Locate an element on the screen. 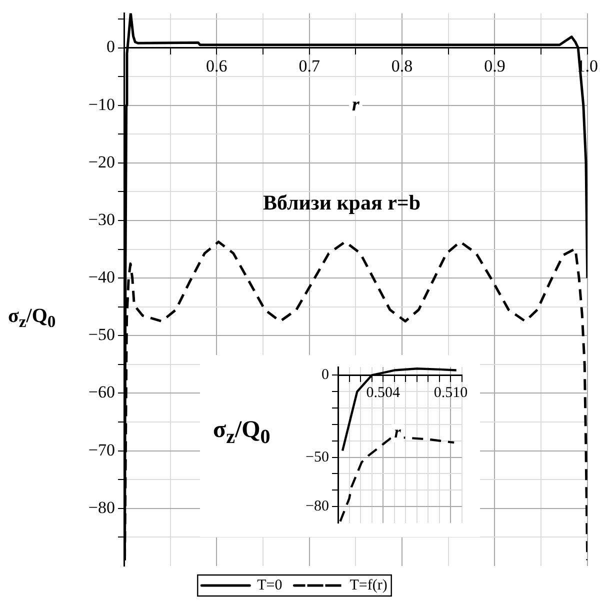  y-tick-label: −30 is located at coordinates (101, 219).